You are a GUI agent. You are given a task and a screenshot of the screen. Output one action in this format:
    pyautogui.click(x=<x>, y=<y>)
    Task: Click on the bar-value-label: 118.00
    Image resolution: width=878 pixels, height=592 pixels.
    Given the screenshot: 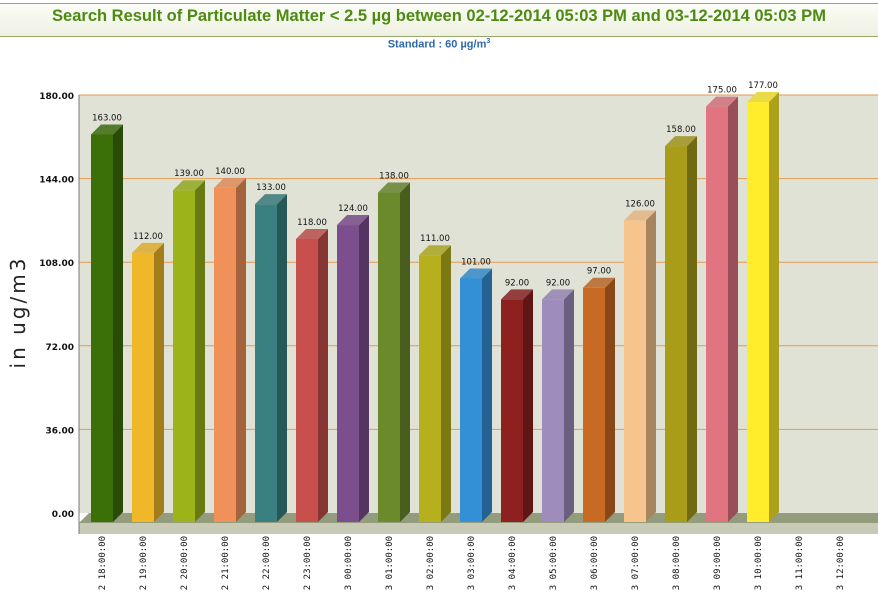 What is the action you would take?
    pyautogui.click(x=312, y=223)
    